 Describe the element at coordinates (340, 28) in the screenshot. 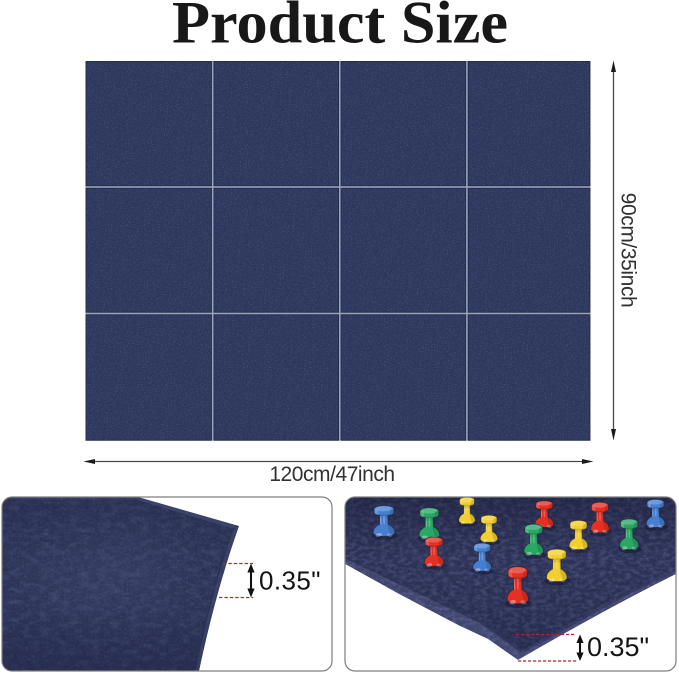

I see `svg-text: Product Size` at that location.